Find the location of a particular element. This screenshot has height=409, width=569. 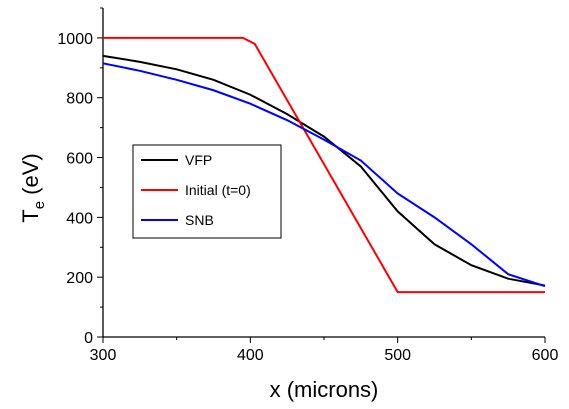

legend-label: VFP is located at coordinates (198, 160).